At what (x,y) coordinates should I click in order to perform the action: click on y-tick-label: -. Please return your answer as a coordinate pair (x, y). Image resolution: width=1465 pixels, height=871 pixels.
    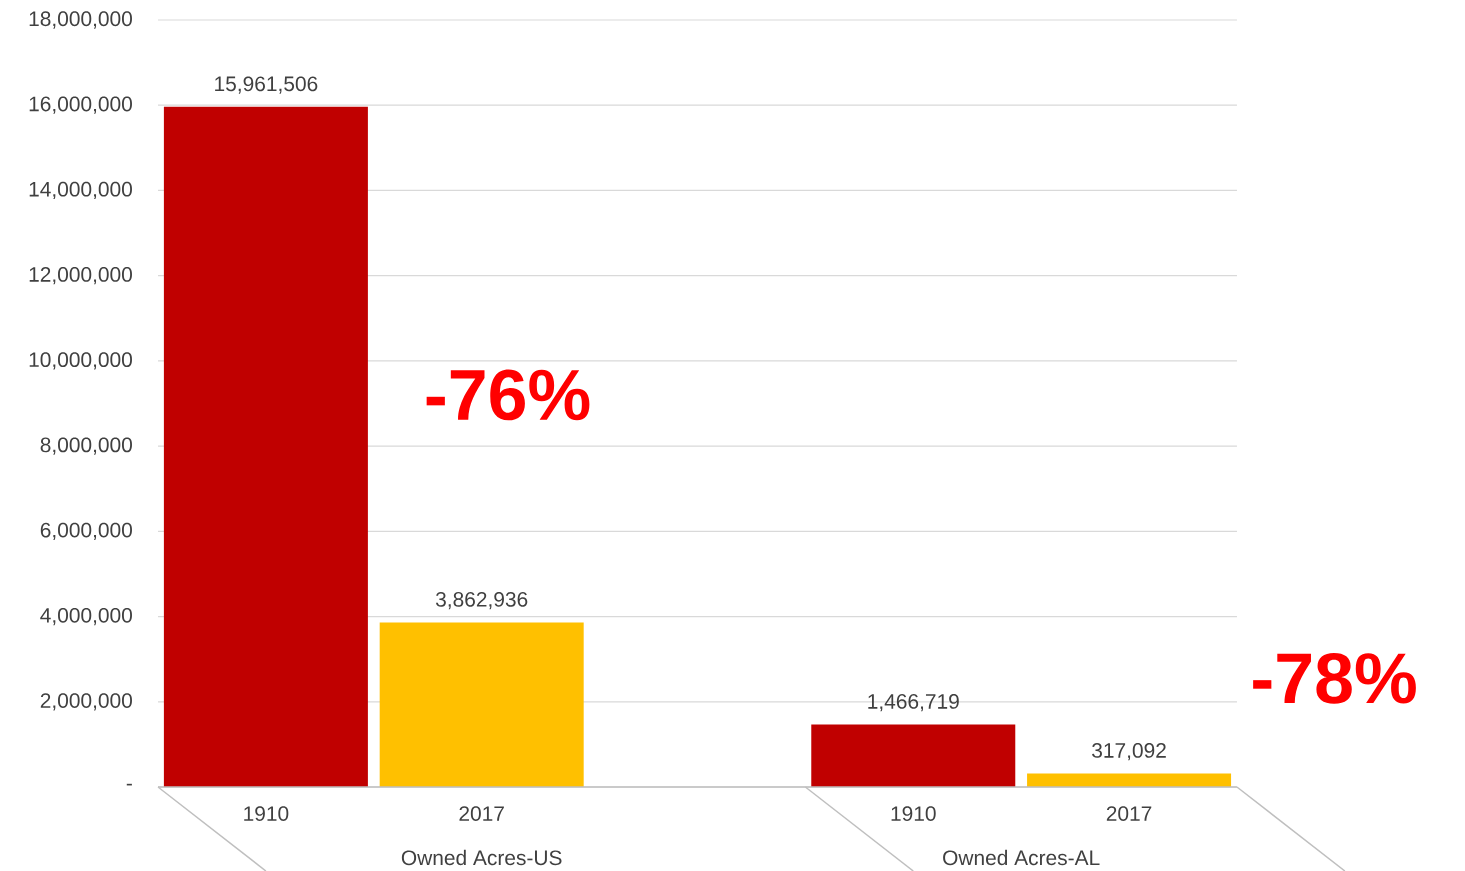
    Looking at the image, I should click on (129, 784).